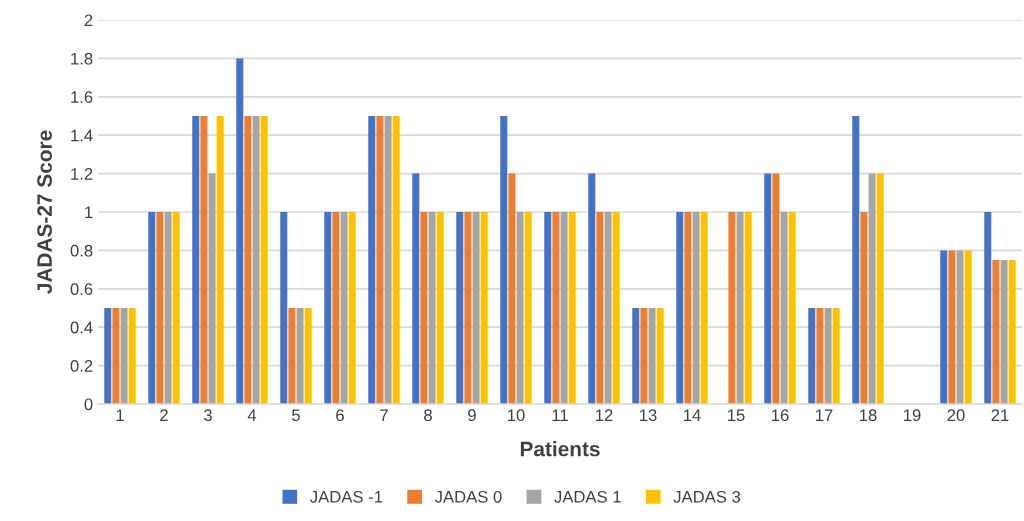 The width and height of the screenshot is (1024, 521). I want to click on legend-label: JADAS 3, so click(707, 496).